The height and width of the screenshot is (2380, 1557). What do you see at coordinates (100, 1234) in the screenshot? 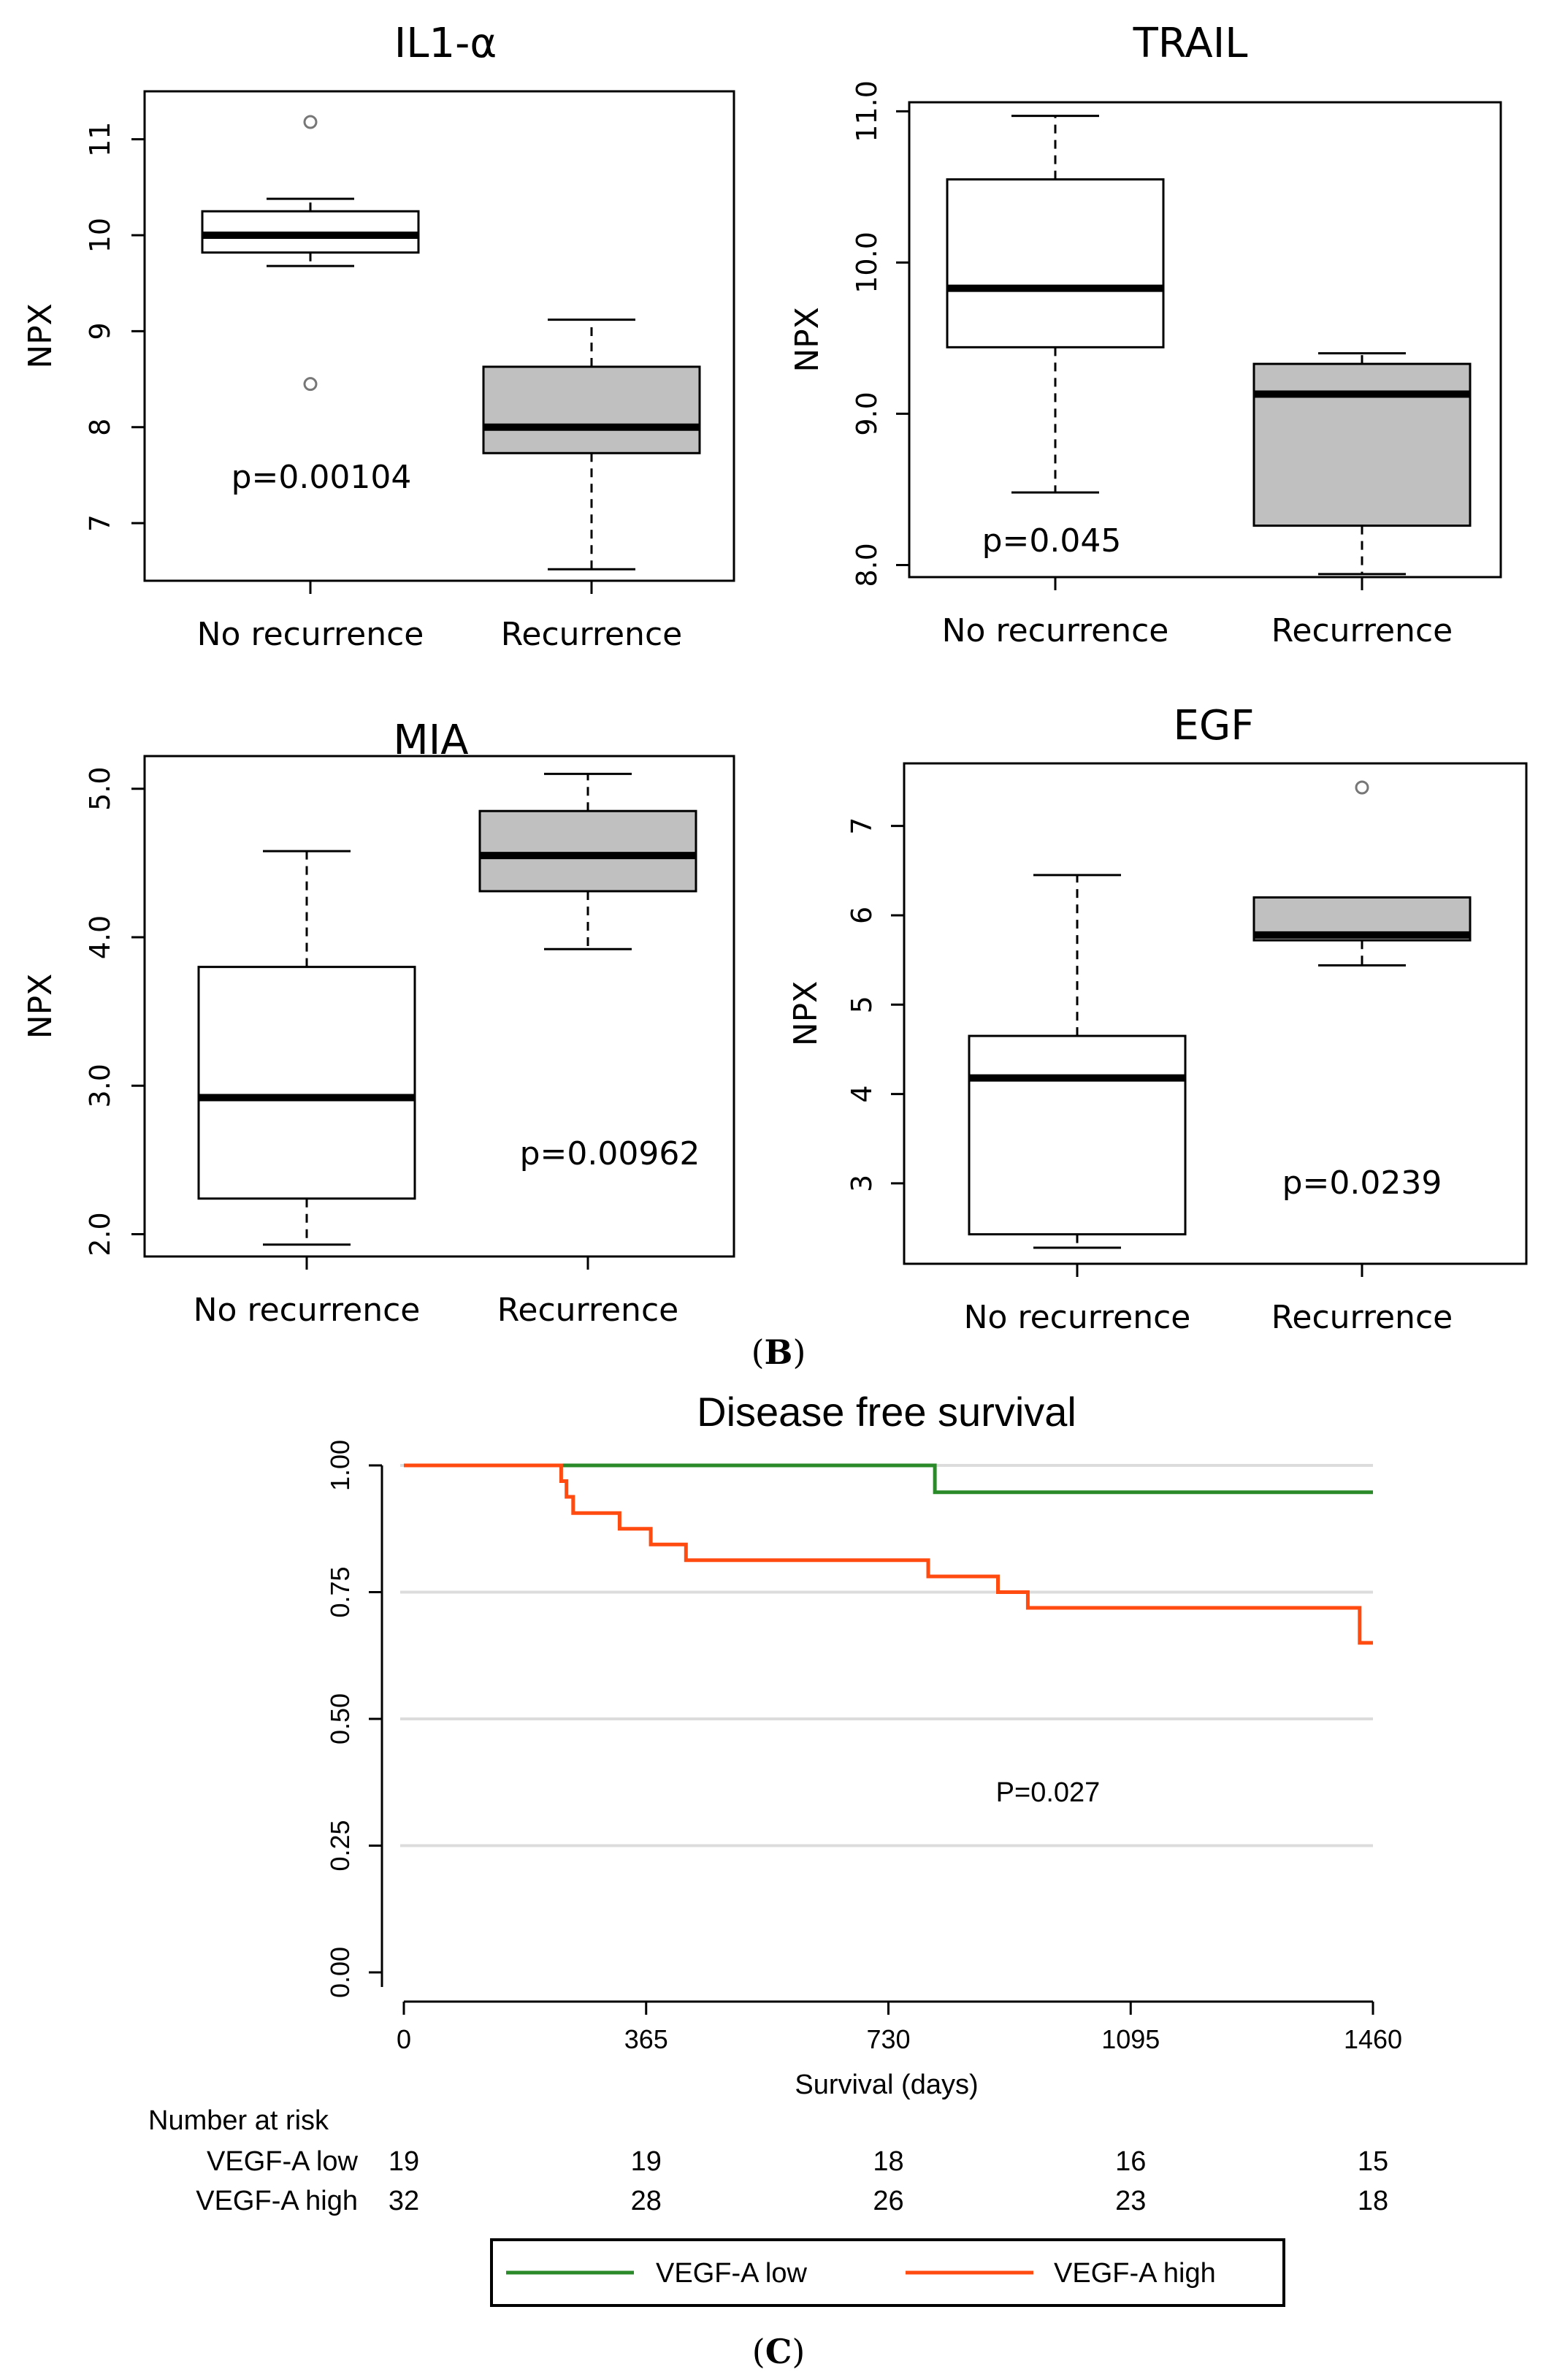
I see `y-tick-label: 2.0` at bounding box center [100, 1234].